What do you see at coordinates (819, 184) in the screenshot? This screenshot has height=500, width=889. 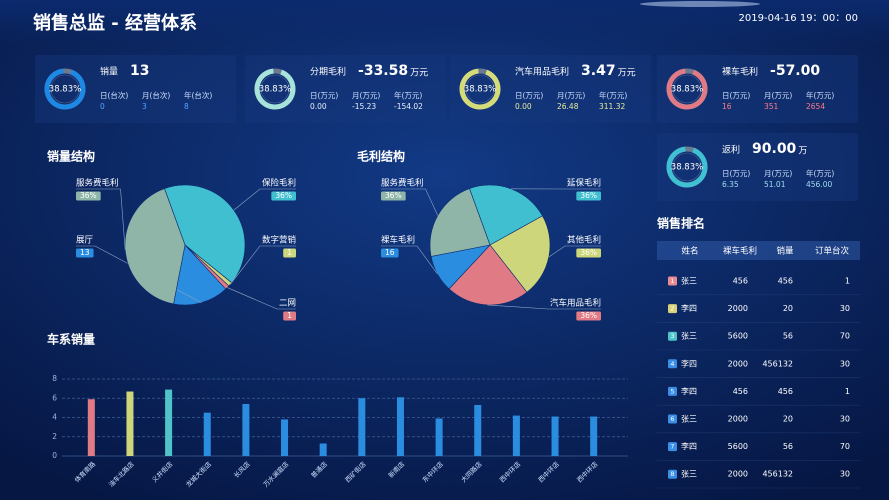 I see `kpi-stat-value: 456.00` at bounding box center [819, 184].